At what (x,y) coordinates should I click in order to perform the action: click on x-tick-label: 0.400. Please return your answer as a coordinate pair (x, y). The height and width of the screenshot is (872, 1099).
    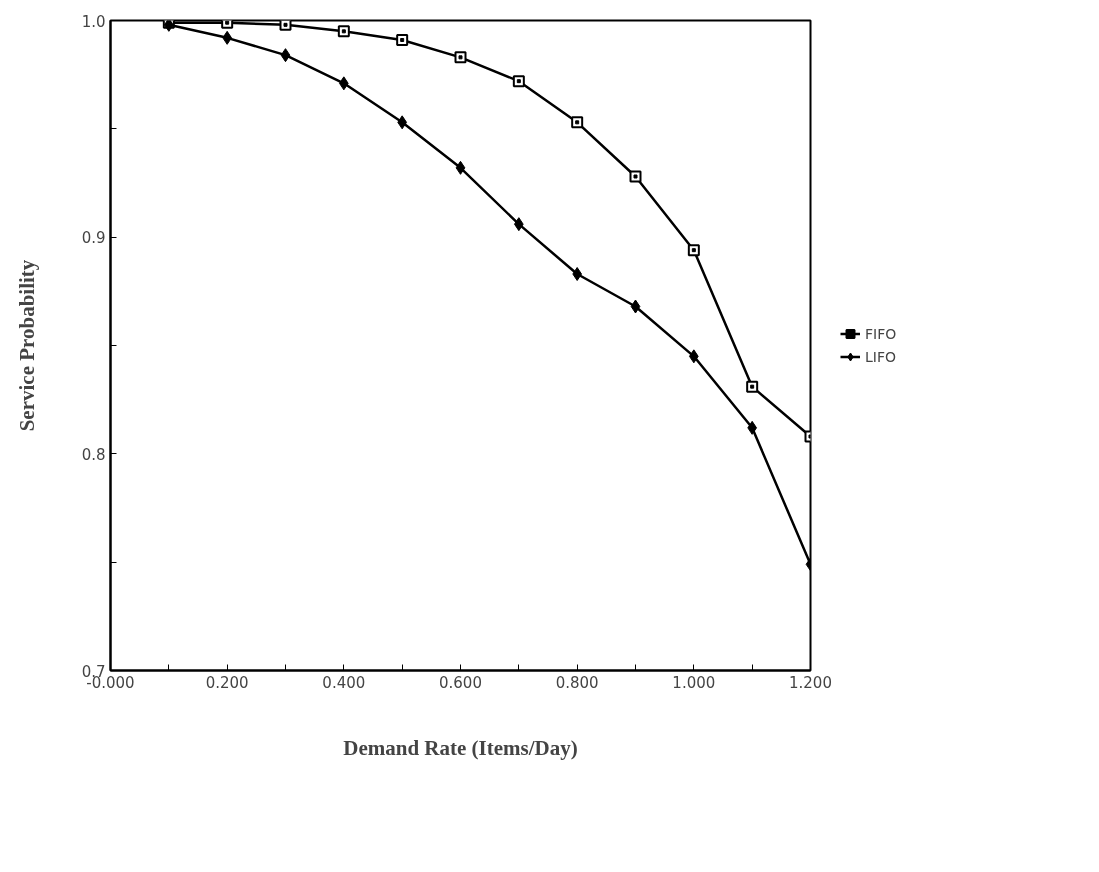
    Looking at the image, I should click on (344, 682).